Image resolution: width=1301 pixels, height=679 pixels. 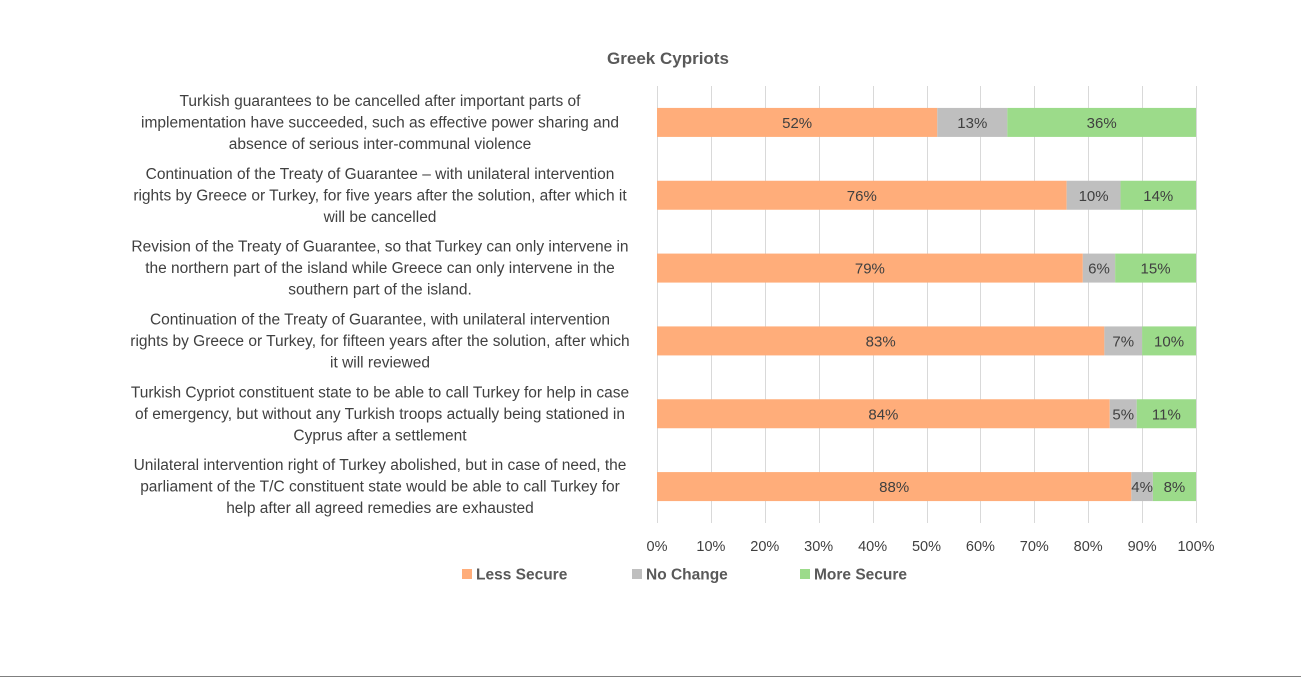 I want to click on x-tick-label: 70%, so click(x=1034, y=547).